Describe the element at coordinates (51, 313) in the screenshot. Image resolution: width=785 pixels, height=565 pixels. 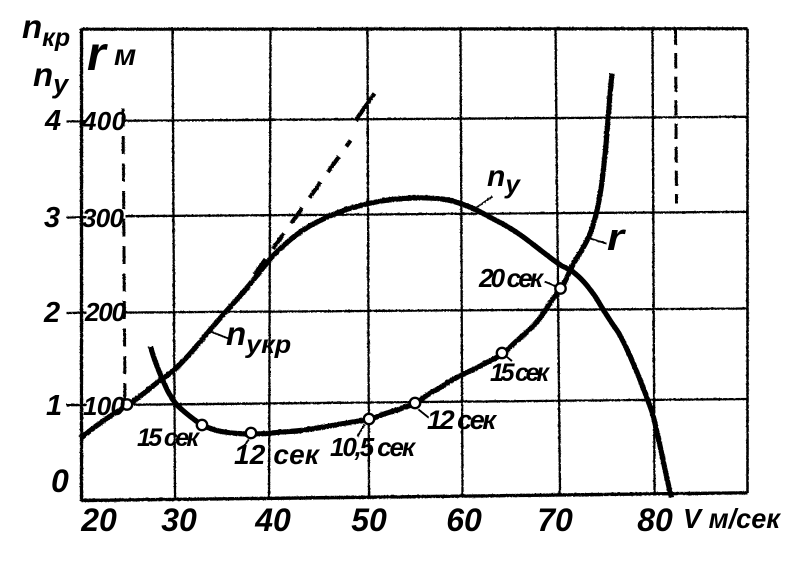
I see `svg-text: 2` at that location.